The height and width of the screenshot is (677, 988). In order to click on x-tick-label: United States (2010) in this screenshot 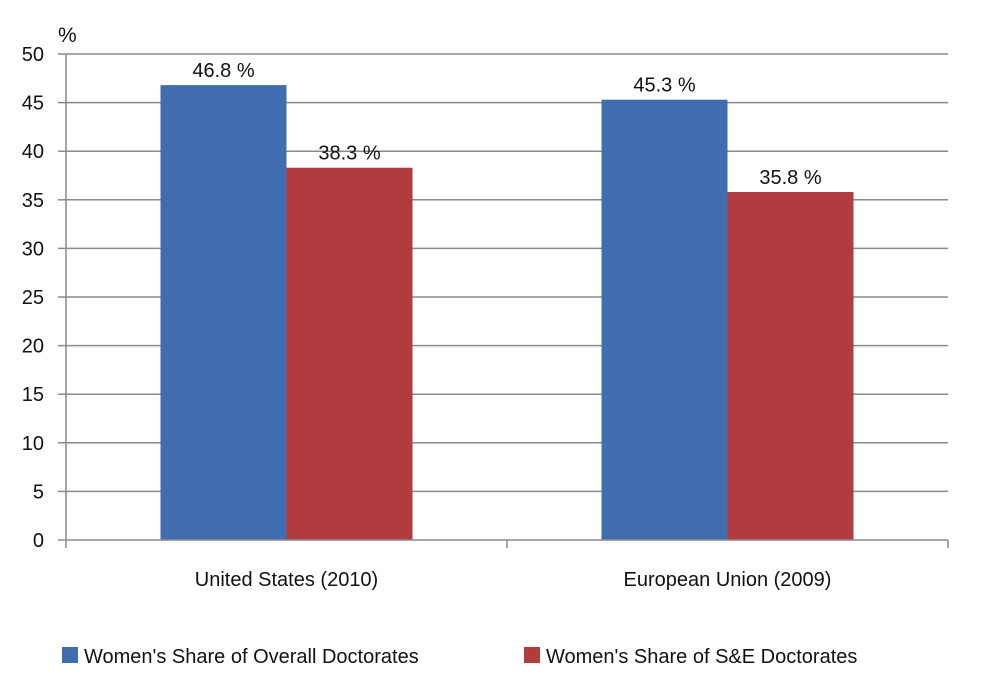, I will do `click(286, 580)`.